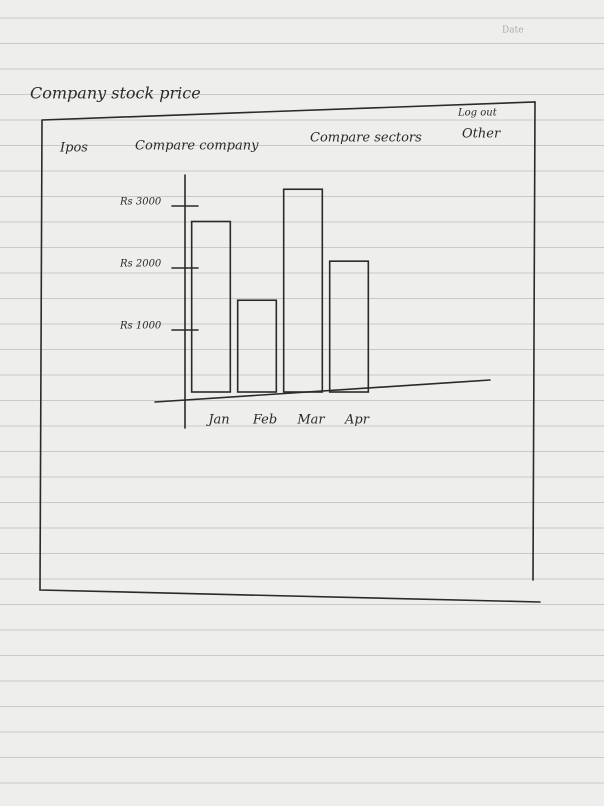 The height and width of the screenshot is (806, 604). I want to click on logout-link: Log out, so click(477, 113).